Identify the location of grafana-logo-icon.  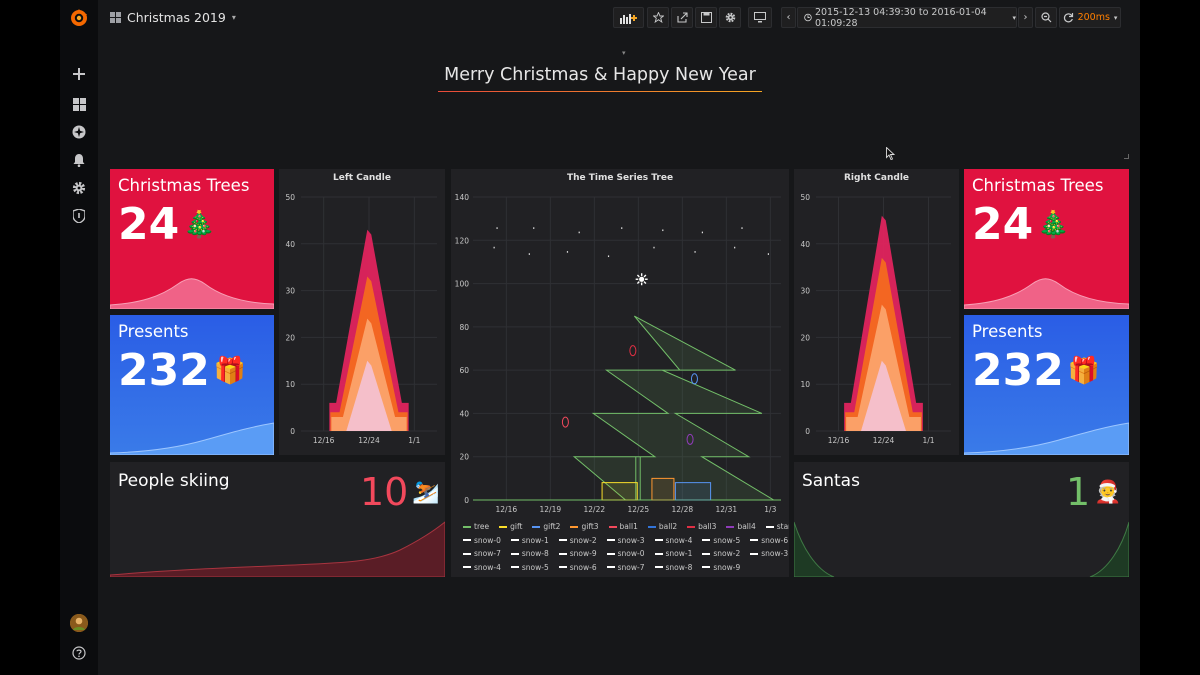
(79, 18).